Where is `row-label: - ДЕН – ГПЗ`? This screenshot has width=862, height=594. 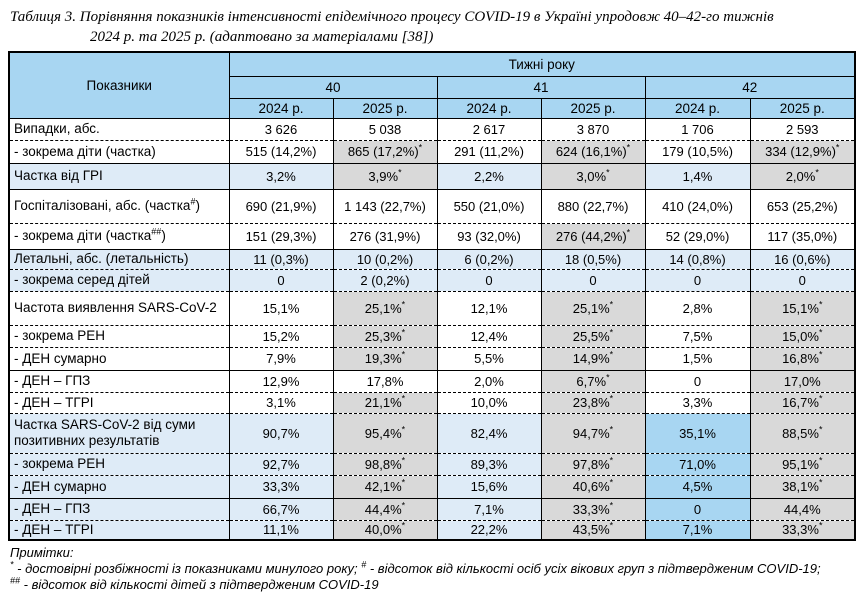
row-label: - ДЕН – ГПЗ is located at coordinates (118, 508).